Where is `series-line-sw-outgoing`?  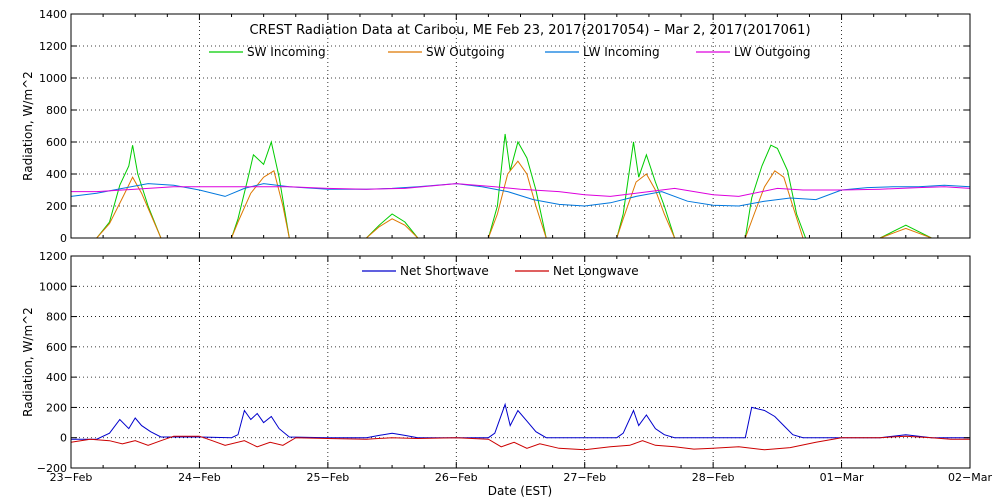 series-line-sw-outgoing is located at coordinates (520, 199).